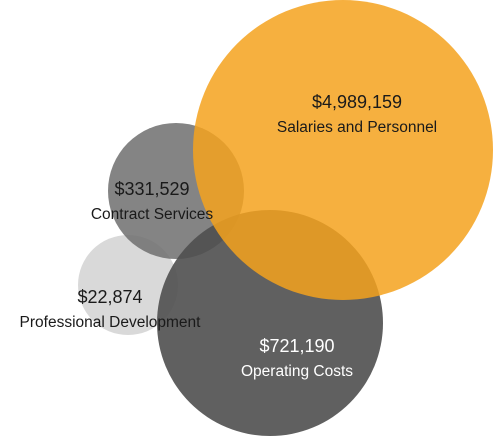  I want to click on value-label: $721,190, so click(296, 346).